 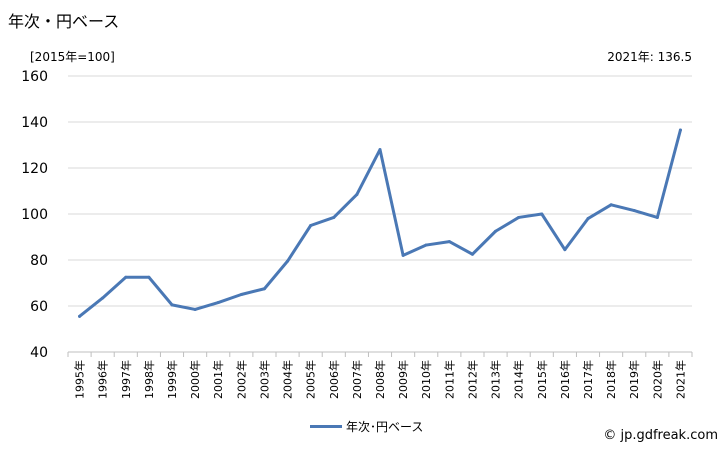 What do you see at coordinates (649, 57) in the screenshot?
I see `latest-value-annotation: 2021年: 136.5` at bounding box center [649, 57].